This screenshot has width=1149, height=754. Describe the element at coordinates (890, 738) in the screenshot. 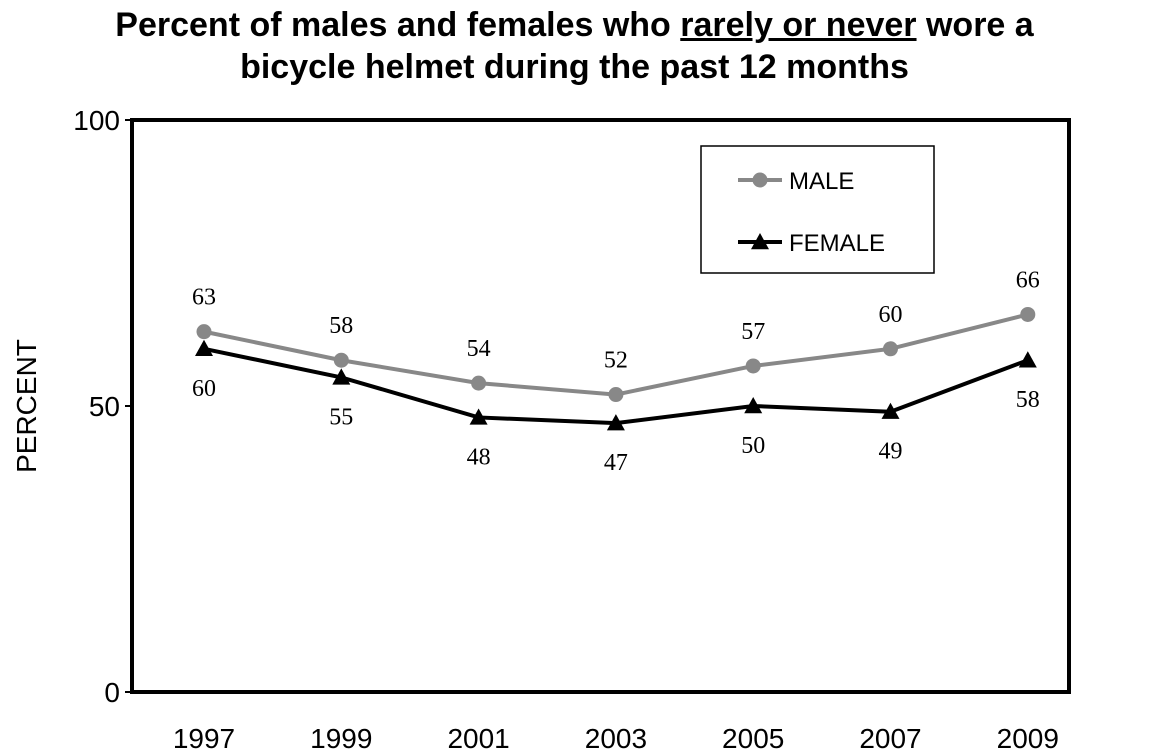

I see `x-tick-label: 2007` at that location.